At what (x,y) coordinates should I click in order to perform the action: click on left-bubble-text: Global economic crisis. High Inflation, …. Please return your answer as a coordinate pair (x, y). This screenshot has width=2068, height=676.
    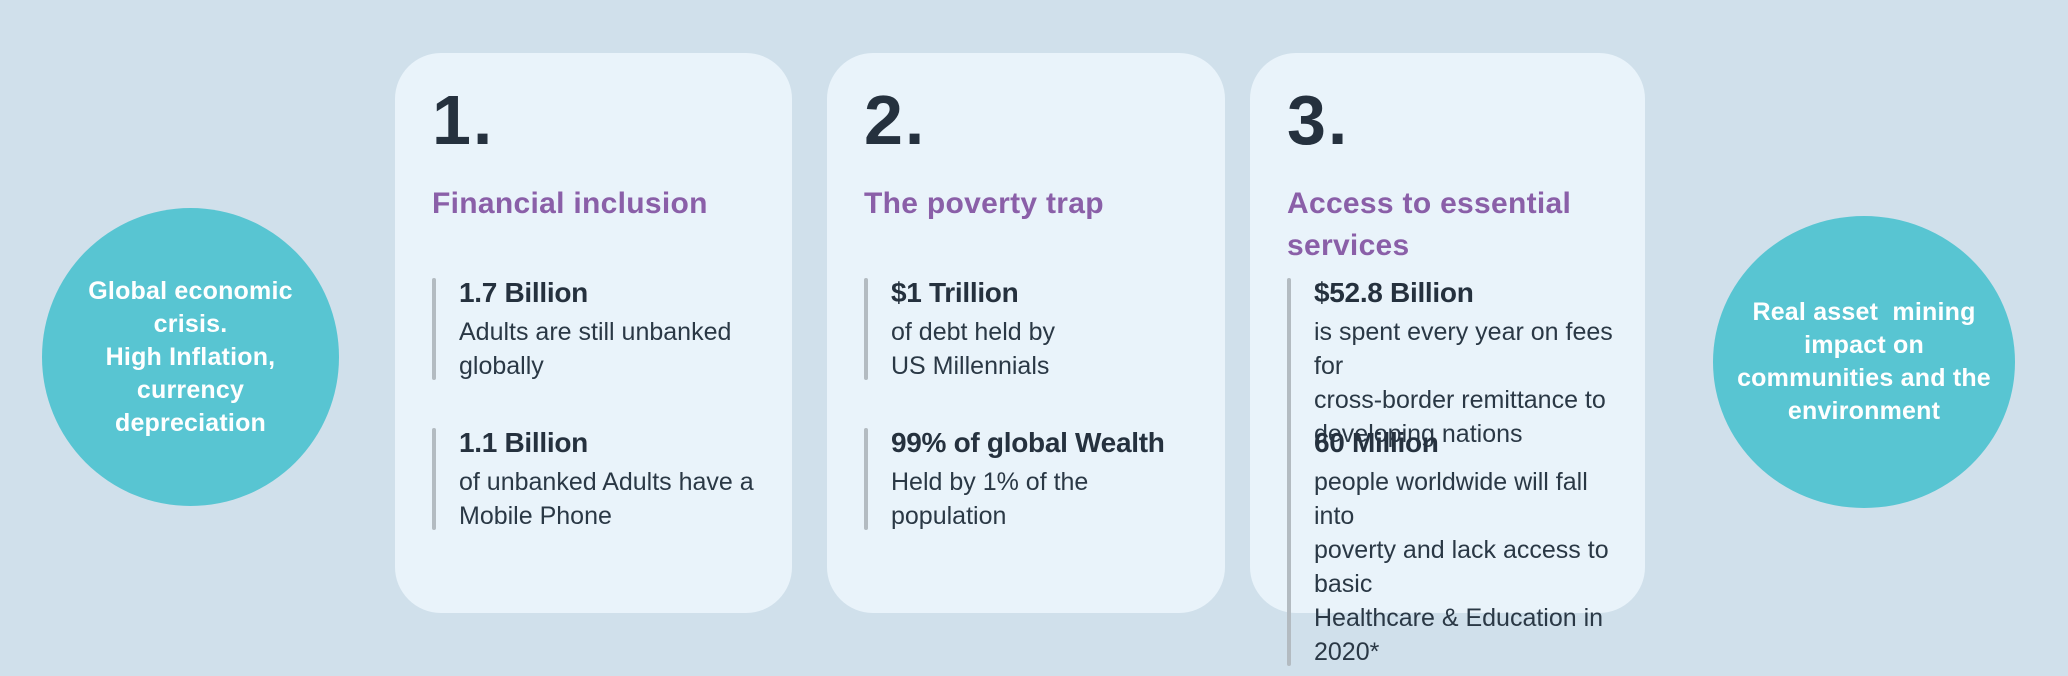
    Looking at the image, I should click on (190, 356).